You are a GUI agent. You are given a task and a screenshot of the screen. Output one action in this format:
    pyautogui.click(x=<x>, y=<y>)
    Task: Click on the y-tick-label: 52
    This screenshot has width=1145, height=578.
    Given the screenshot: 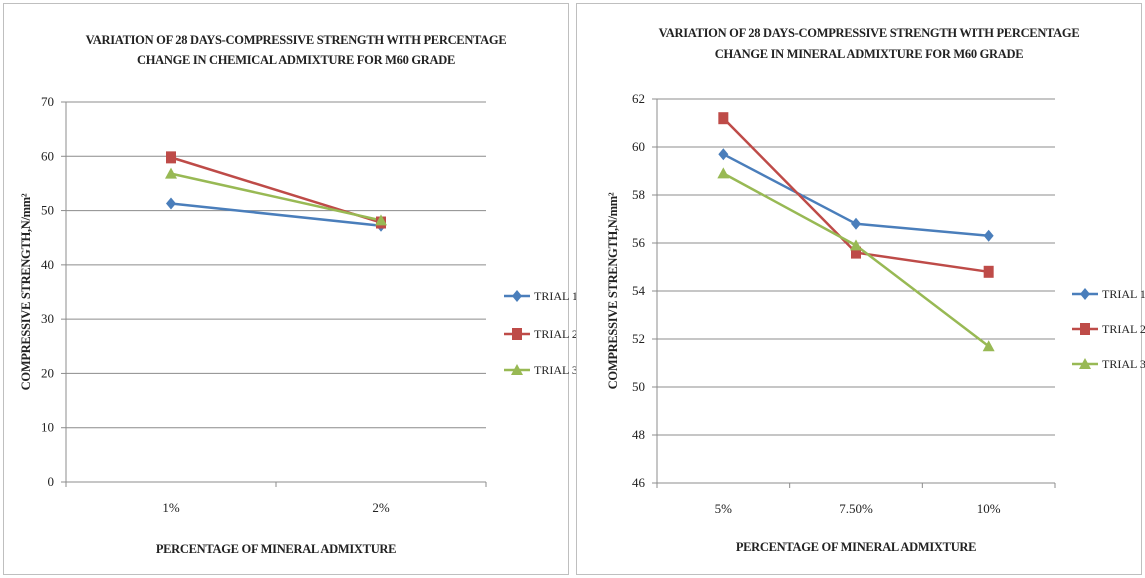 What is the action you would take?
    pyautogui.click(x=638, y=338)
    